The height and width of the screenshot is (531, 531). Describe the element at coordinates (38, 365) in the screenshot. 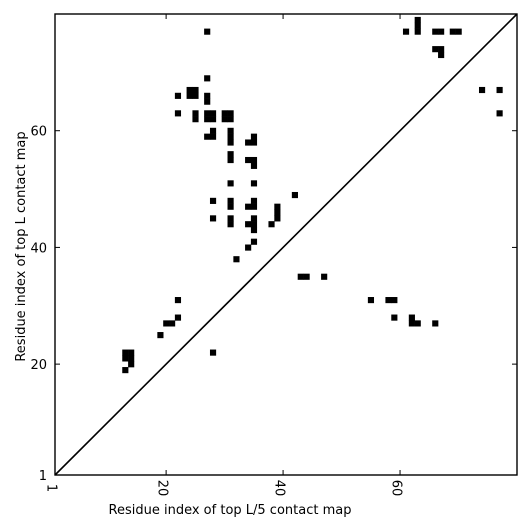

I see `y-tick-label: 20` at that location.